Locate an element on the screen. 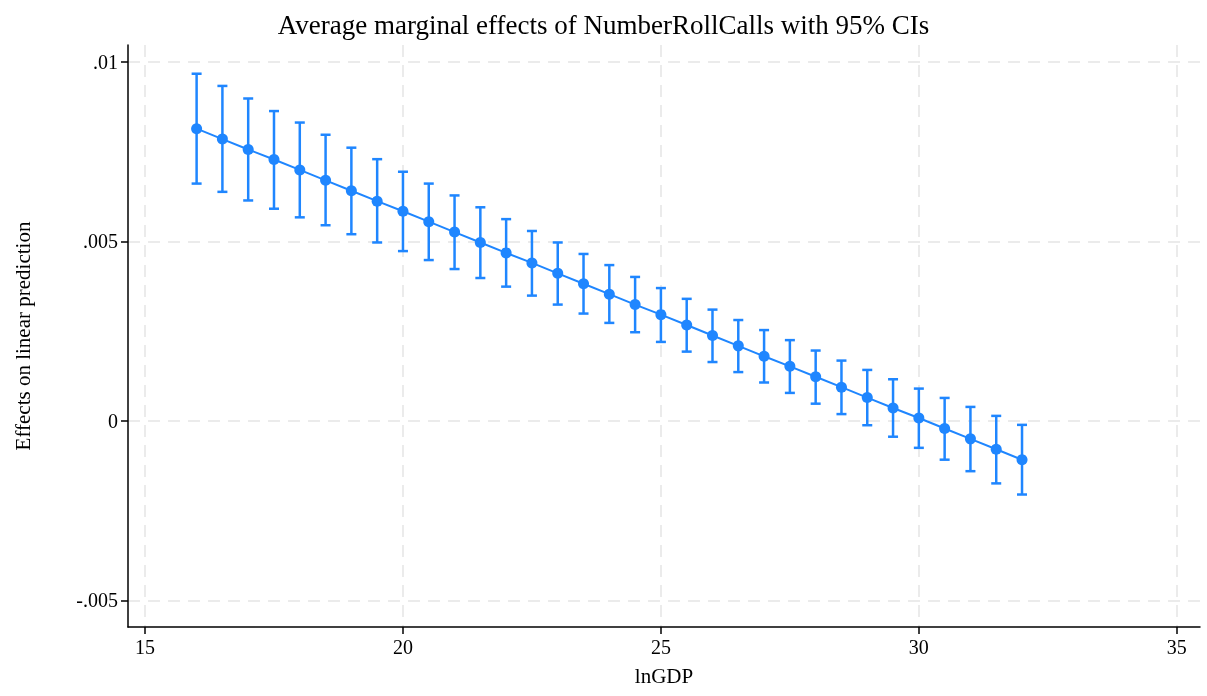 This screenshot has width=1207, height=696. chart-title: Average marginal effects of NumberRollCalls with 95% CIs is located at coordinates (603, 24).